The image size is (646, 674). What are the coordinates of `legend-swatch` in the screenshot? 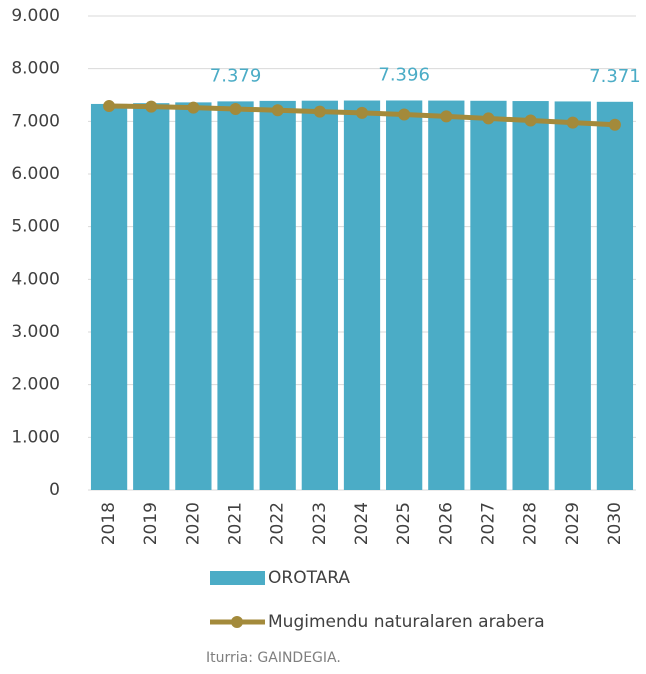 It's located at (237, 578).